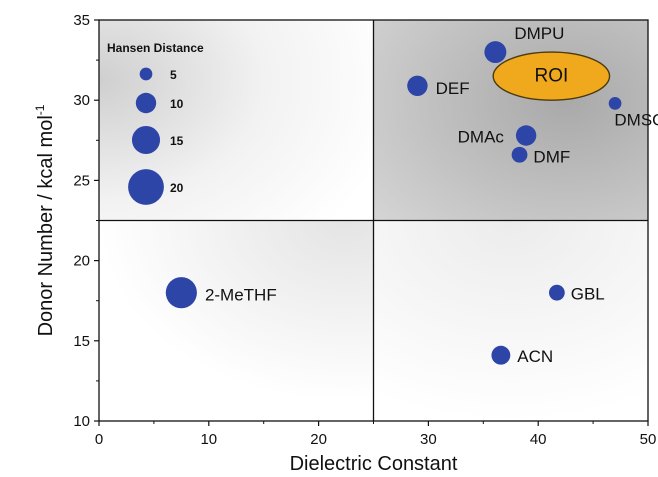  What do you see at coordinates (81, 180) in the screenshot?
I see `y-tick-label: 25` at bounding box center [81, 180].